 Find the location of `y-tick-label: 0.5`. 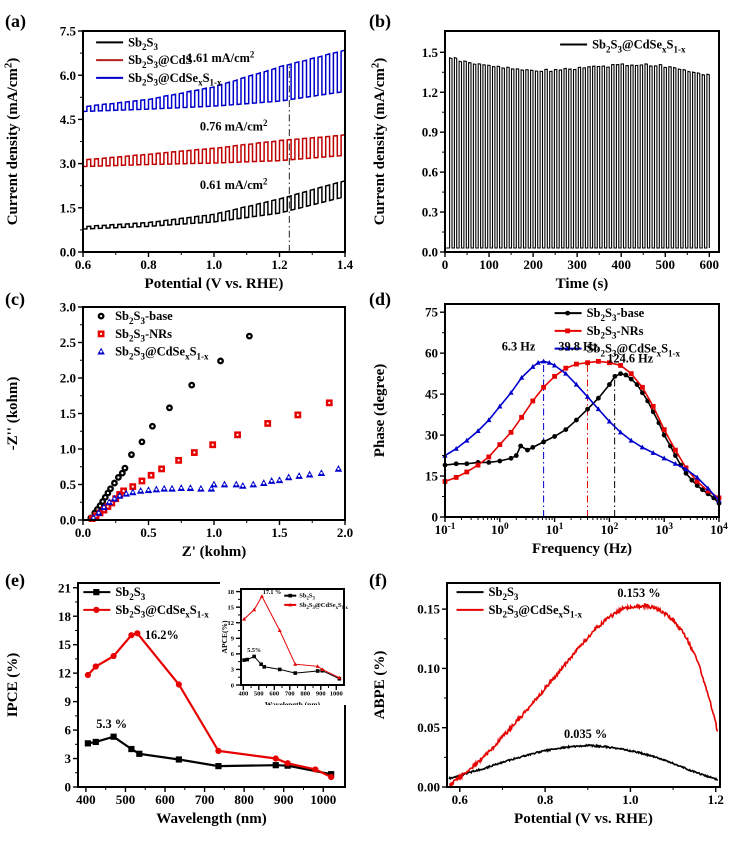

y-tick-label: 0.5 is located at coordinates (68, 484).